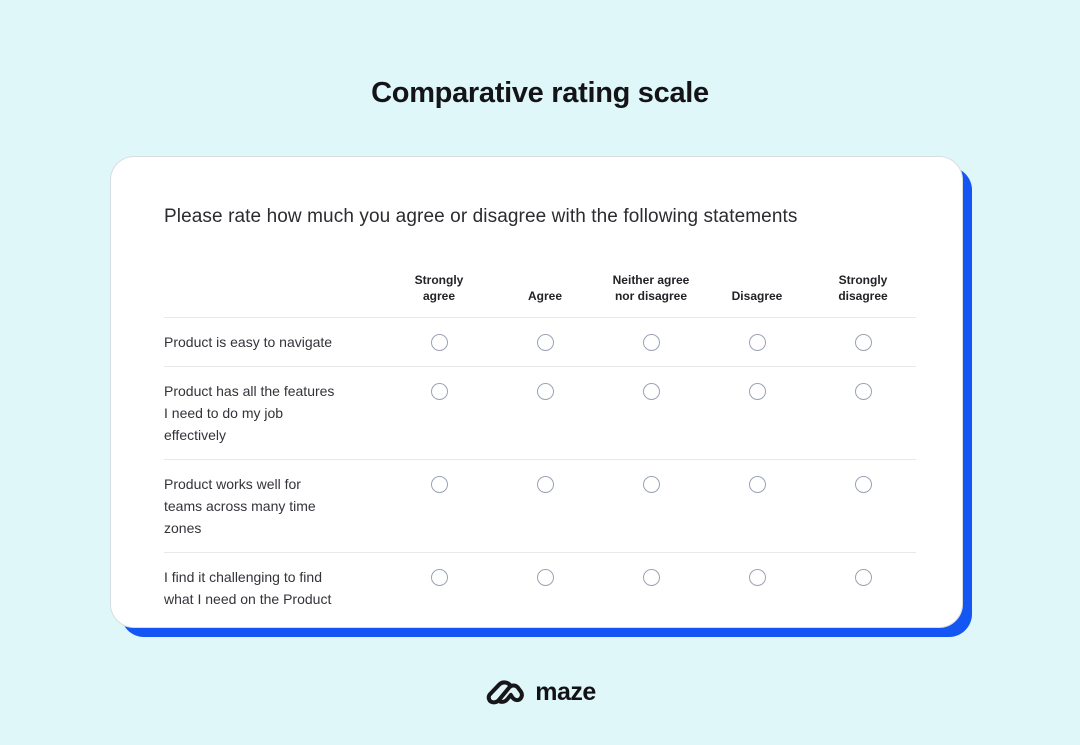 The height and width of the screenshot is (745, 1080). I want to click on column-header-label: Strongly agree, so click(439, 288).